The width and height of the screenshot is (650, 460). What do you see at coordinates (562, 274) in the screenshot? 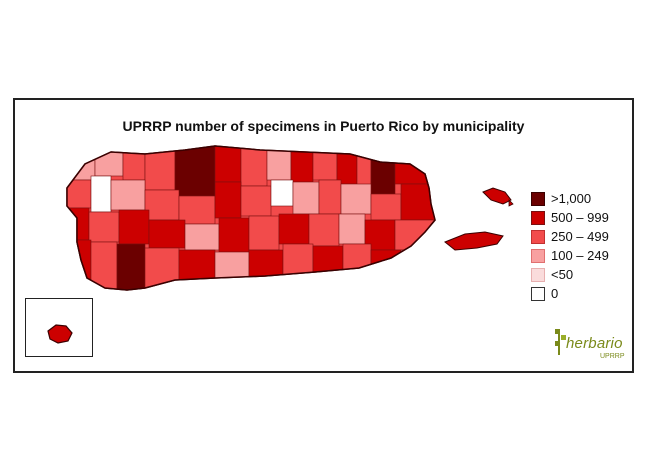
I see `legend-label: <50` at bounding box center [562, 274].